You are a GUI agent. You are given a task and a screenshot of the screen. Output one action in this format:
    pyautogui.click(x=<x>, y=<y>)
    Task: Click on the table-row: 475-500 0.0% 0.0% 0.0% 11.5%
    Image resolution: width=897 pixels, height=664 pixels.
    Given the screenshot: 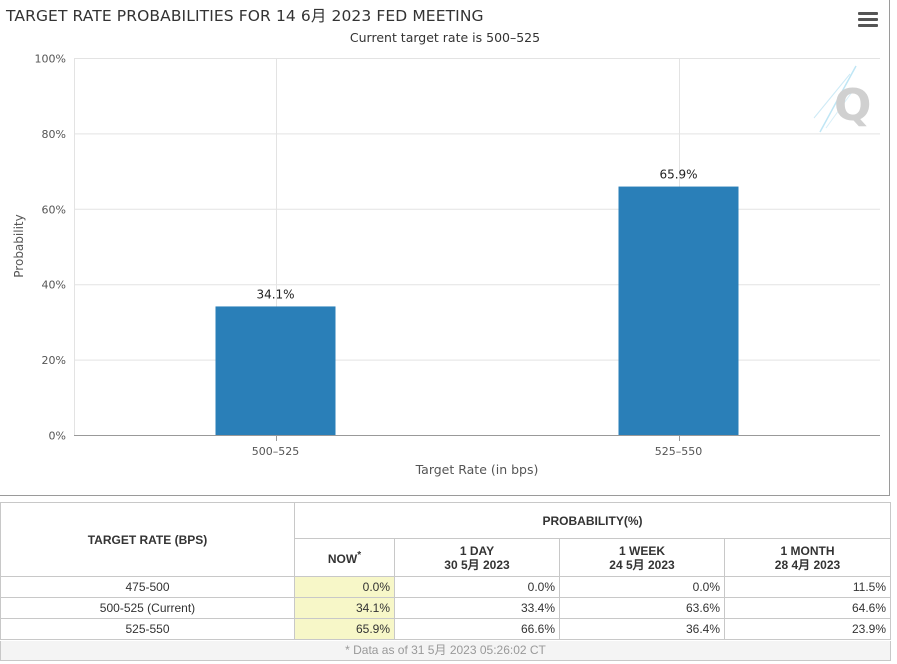 What is the action you would take?
    pyautogui.click(x=445, y=587)
    